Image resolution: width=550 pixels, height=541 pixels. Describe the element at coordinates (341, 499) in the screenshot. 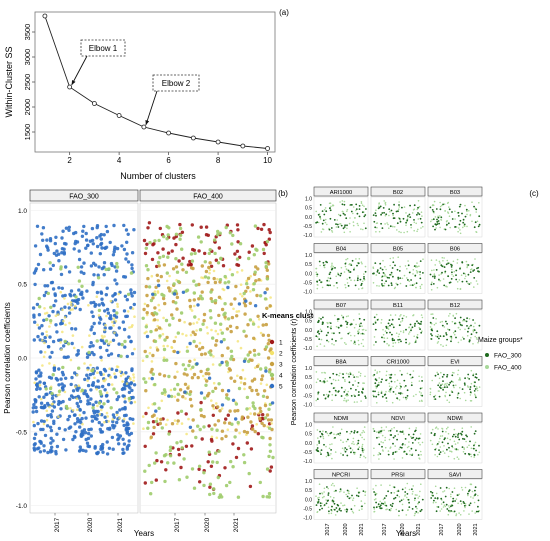

I see `facet-plot-area` at that location.